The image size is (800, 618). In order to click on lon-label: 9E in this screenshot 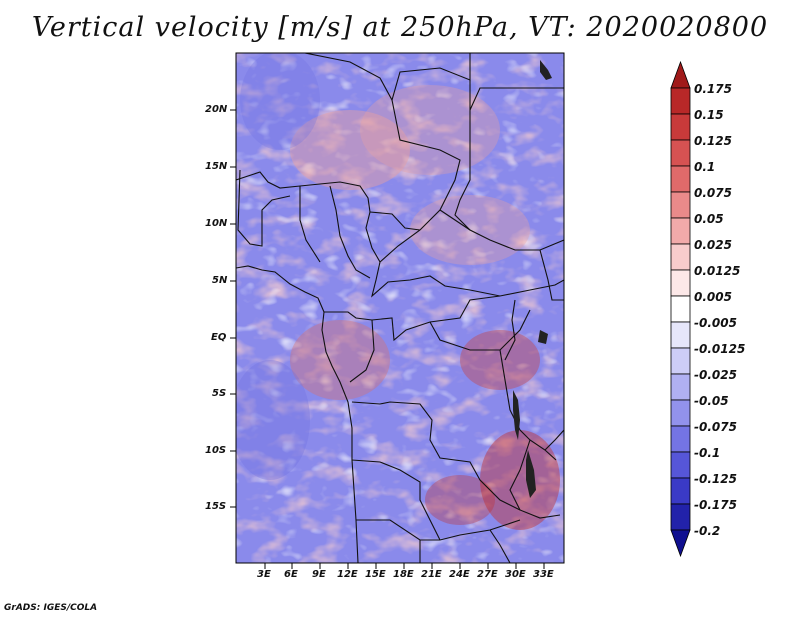, I will do `click(319, 574)`.